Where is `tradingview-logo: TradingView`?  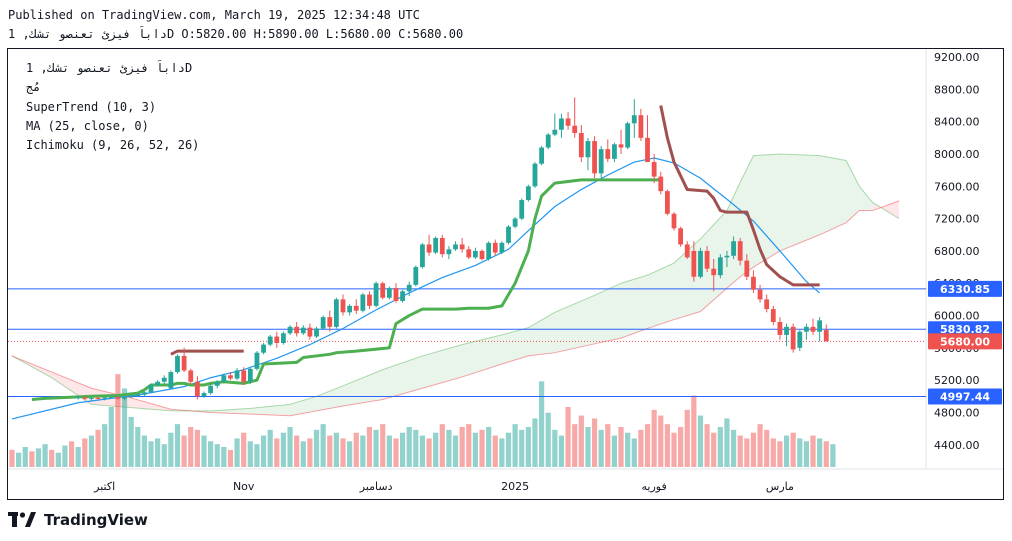
tradingview-logo: TradingView is located at coordinates (78, 520).